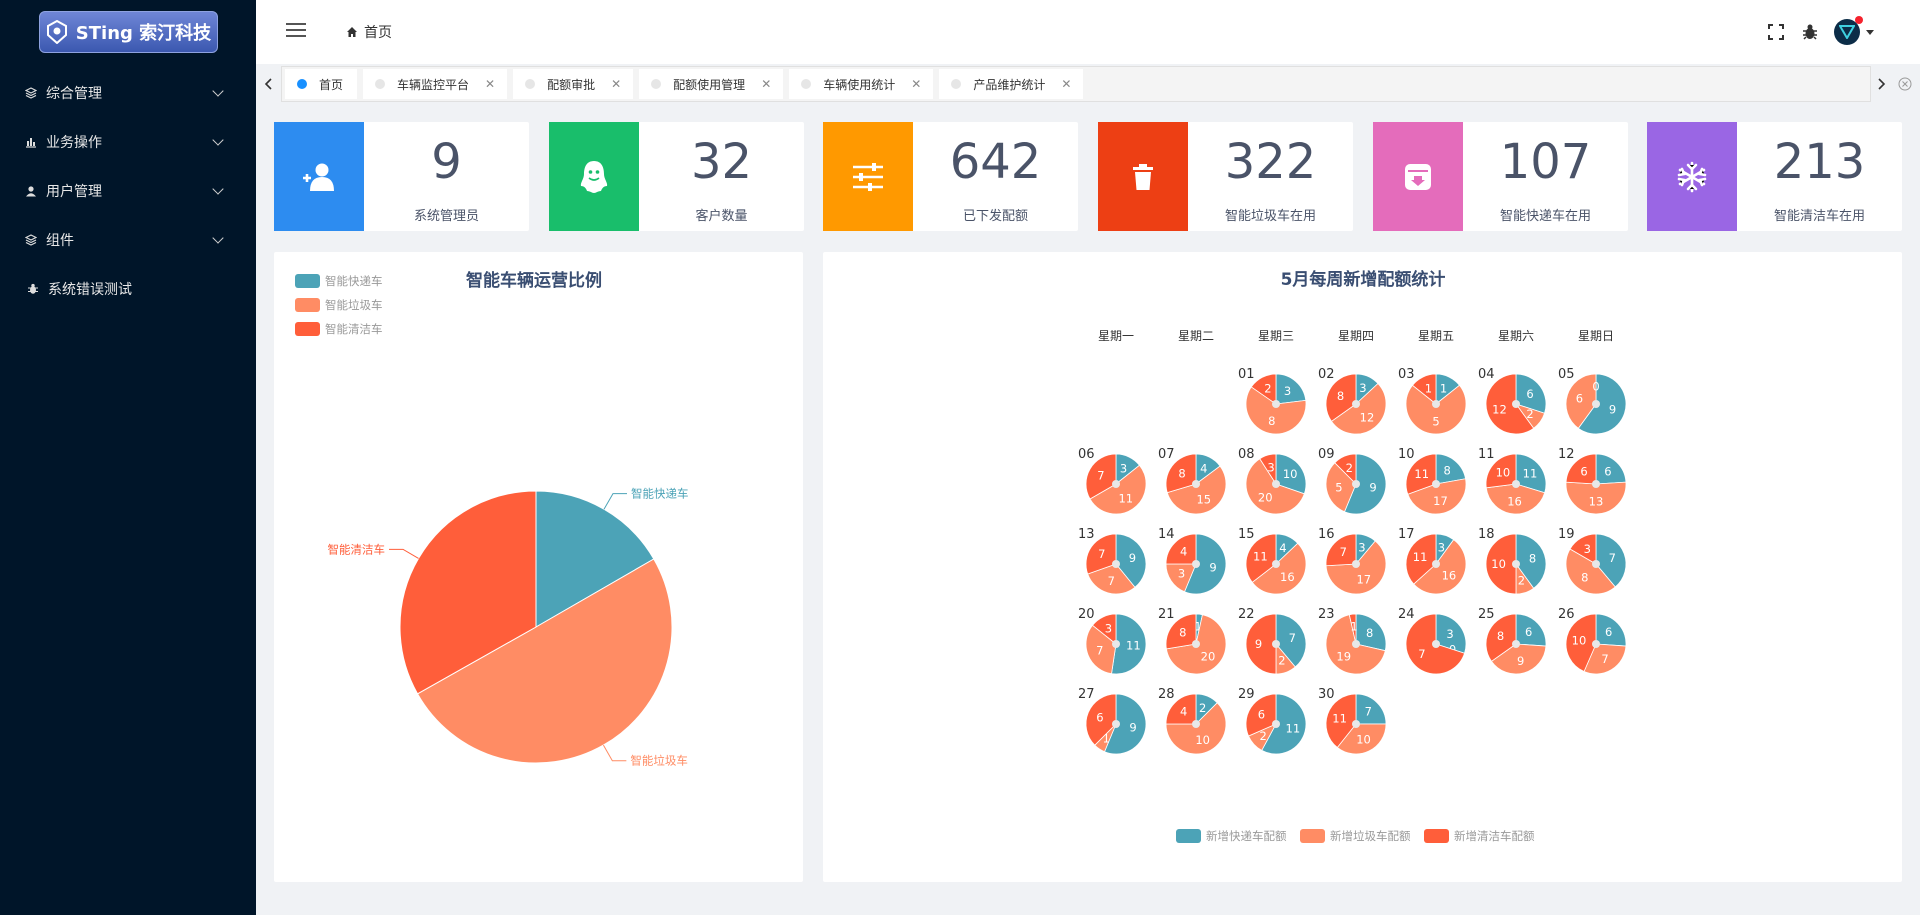 This screenshot has width=1920, height=915. Describe the element at coordinates (1774, 176) in the screenshot. I see `stat-card-6: 213 智能清洁车在用` at that location.